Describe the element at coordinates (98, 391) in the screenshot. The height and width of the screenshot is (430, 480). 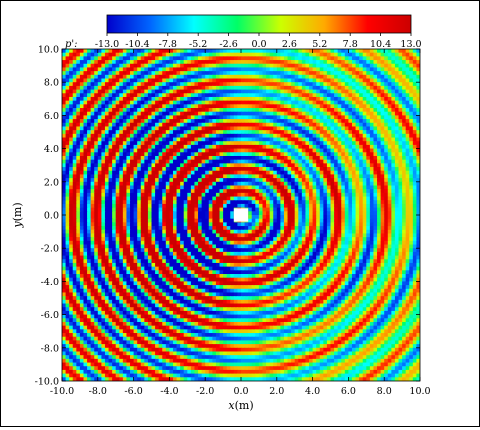
I see `x-tick-label: -8.0` at that location.